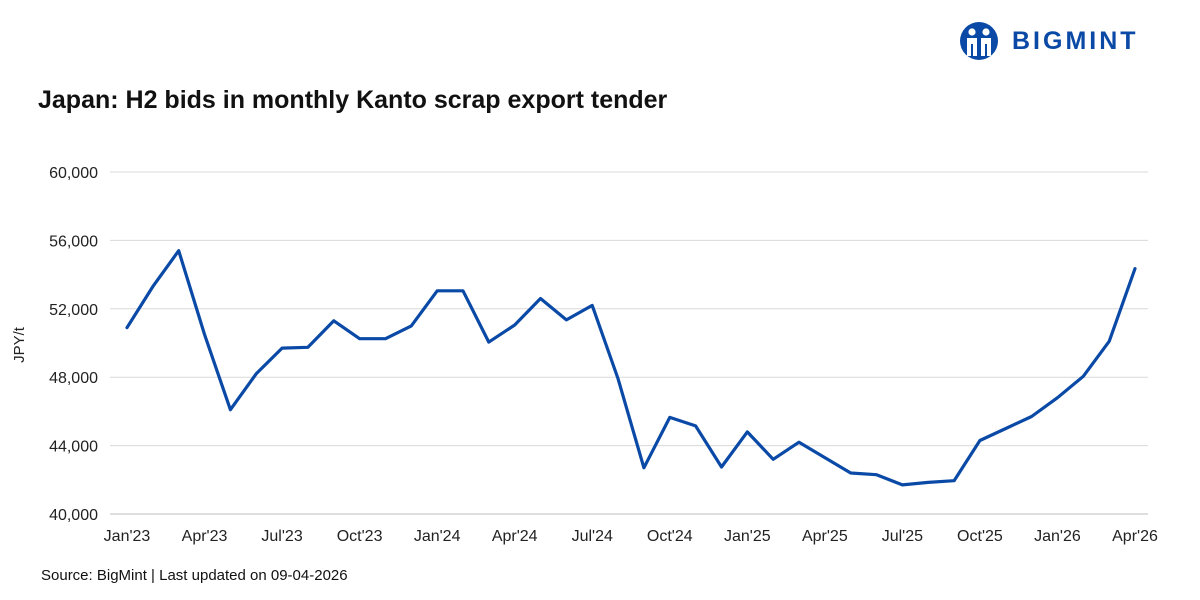 This screenshot has width=1200, height=600. What do you see at coordinates (437, 536) in the screenshot?
I see `x-tick-label: Jan'24` at bounding box center [437, 536].